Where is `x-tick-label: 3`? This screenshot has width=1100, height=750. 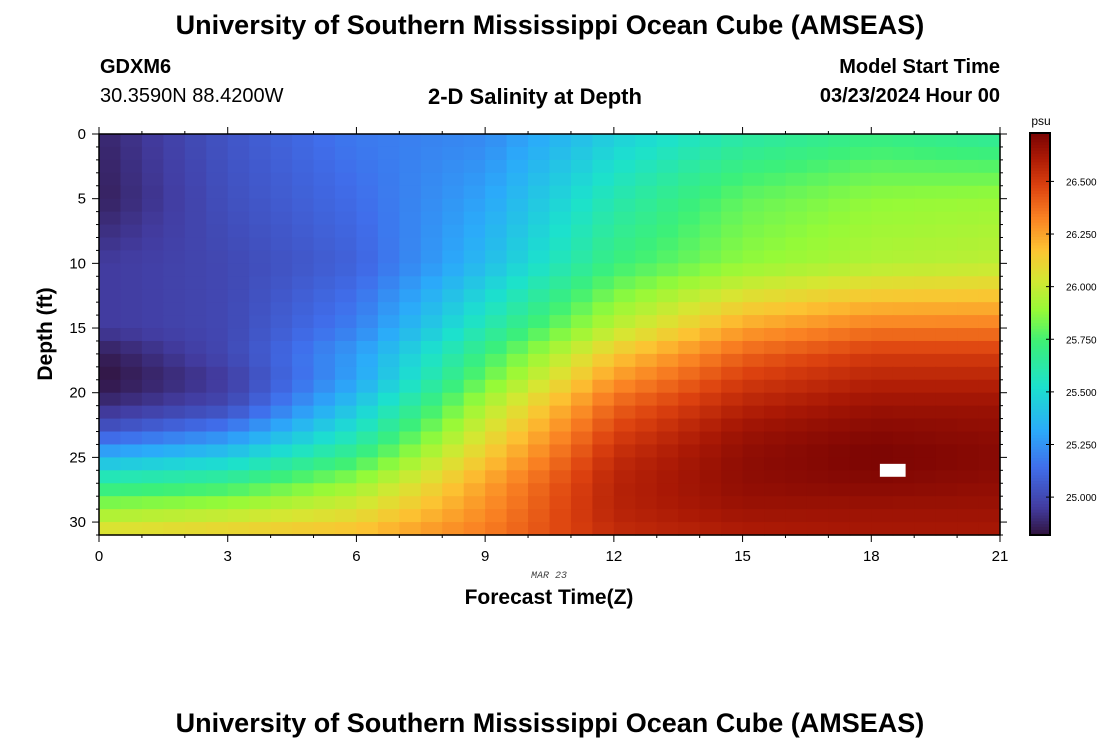 x-tick-label: 3 is located at coordinates (228, 556).